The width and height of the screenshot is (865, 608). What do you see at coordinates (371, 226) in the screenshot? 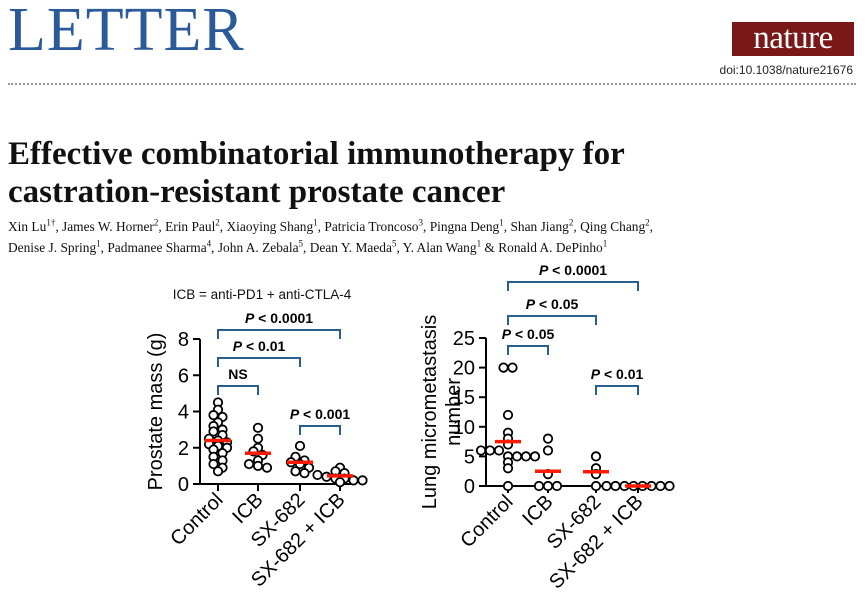
I see `author-name: Patricia Troncoso` at bounding box center [371, 226].